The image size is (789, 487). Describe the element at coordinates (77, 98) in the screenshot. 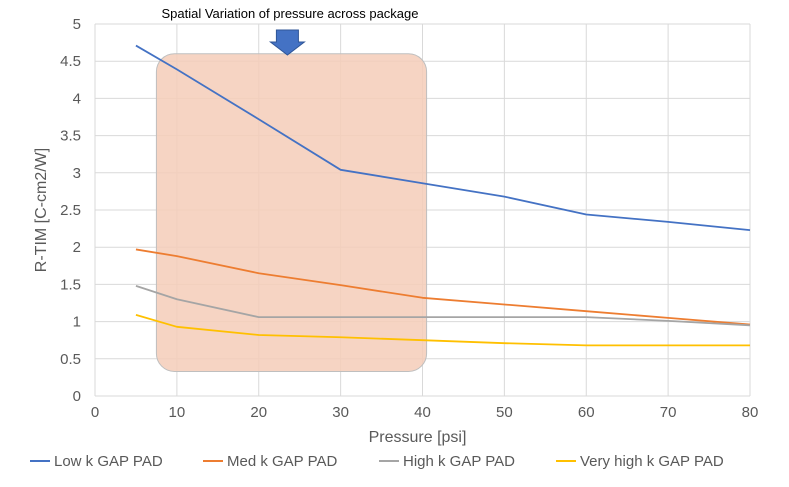

I see `y-tick-label: 4` at that location.